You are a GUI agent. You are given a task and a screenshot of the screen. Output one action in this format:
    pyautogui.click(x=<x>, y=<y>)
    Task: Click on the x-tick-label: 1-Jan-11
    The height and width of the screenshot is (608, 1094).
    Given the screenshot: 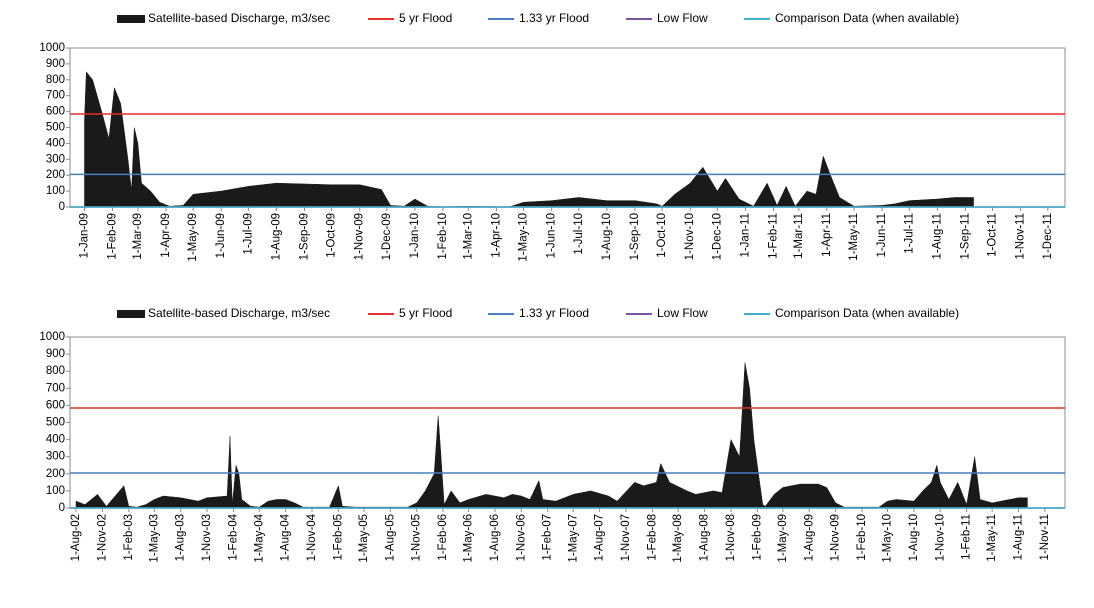 What is the action you would take?
    pyautogui.click(x=745, y=235)
    